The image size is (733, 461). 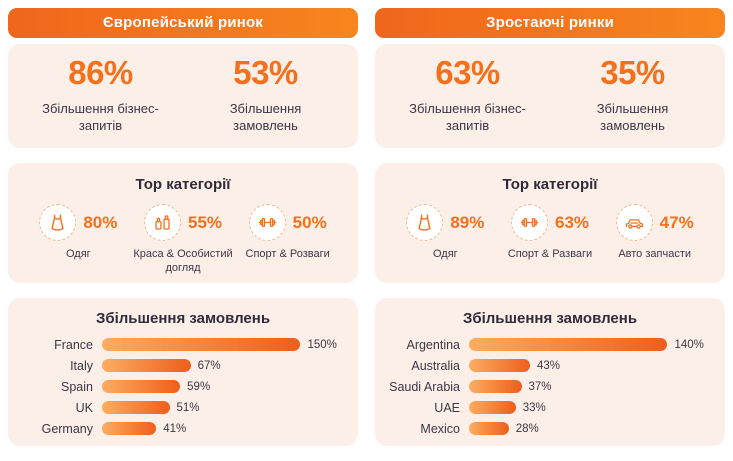 What do you see at coordinates (527, 428) in the screenshot?
I see `bar-value-label: 28%` at bounding box center [527, 428].